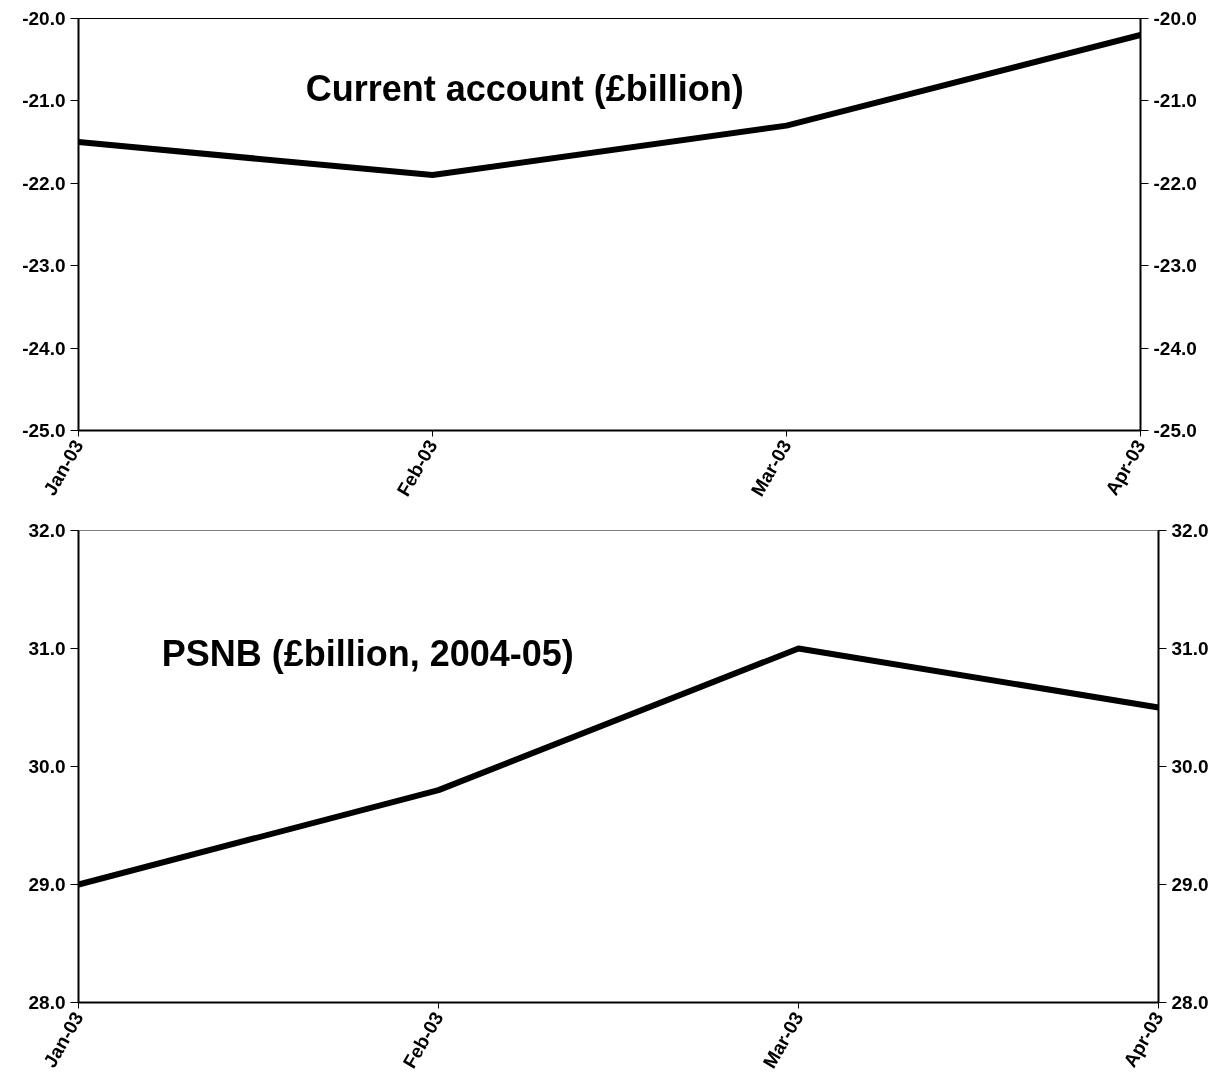 The image size is (1218, 1080). What do you see at coordinates (47, 530) in the screenshot?
I see `y-tick-label: 32.0` at bounding box center [47, 530].